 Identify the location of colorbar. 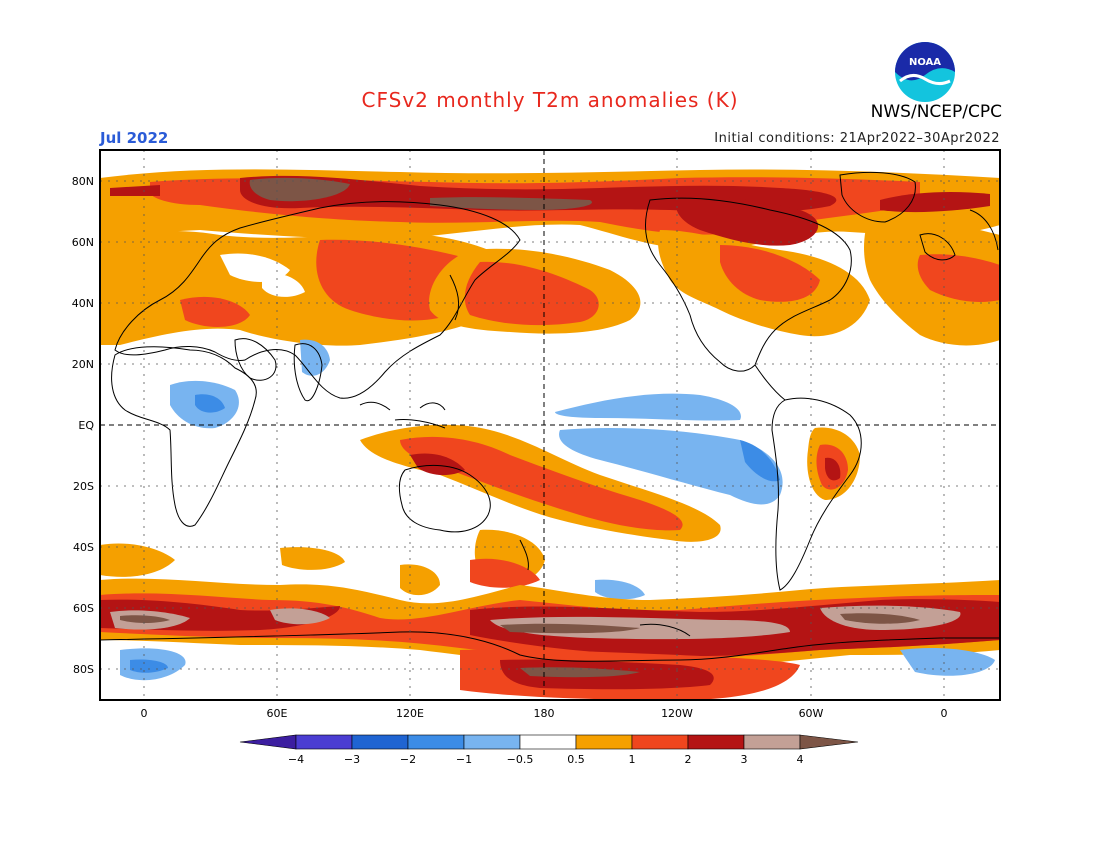
(549, 742).